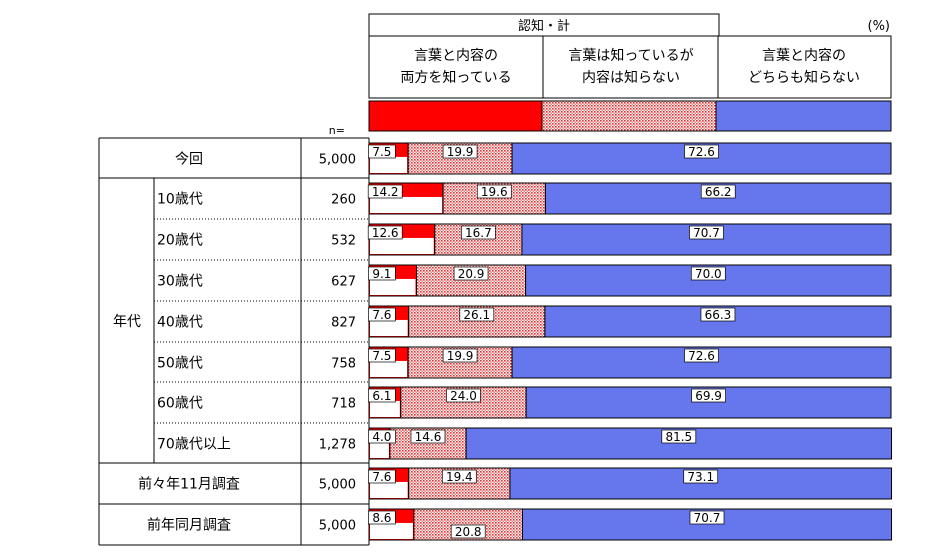 This screenshot has height=557, width=929. I want to click on category-label: 40歳代, so click(180, 323).